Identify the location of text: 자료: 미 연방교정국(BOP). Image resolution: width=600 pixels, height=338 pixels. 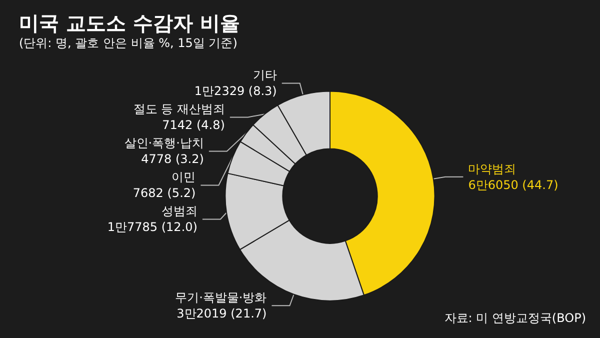
(515, 318).